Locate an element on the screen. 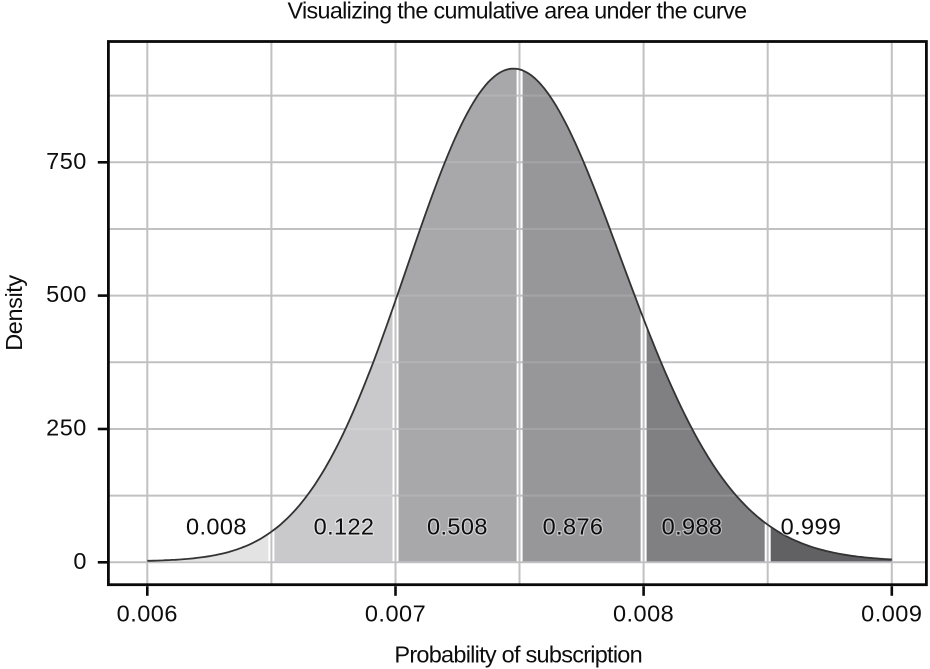 The height and width of the screenshot is (669, 930). svg-text: 0 is located at coordinates (80, 561).